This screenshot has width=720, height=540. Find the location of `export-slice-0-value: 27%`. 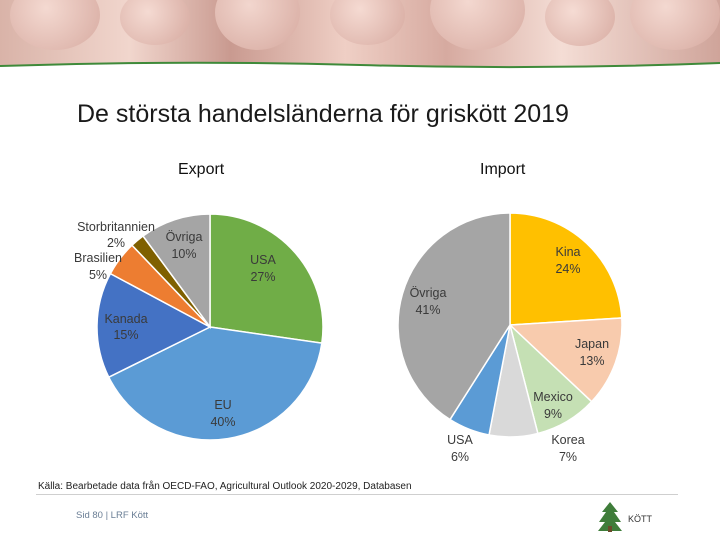

export-slice-0-value: 27% is located at coordinates (262, 277).